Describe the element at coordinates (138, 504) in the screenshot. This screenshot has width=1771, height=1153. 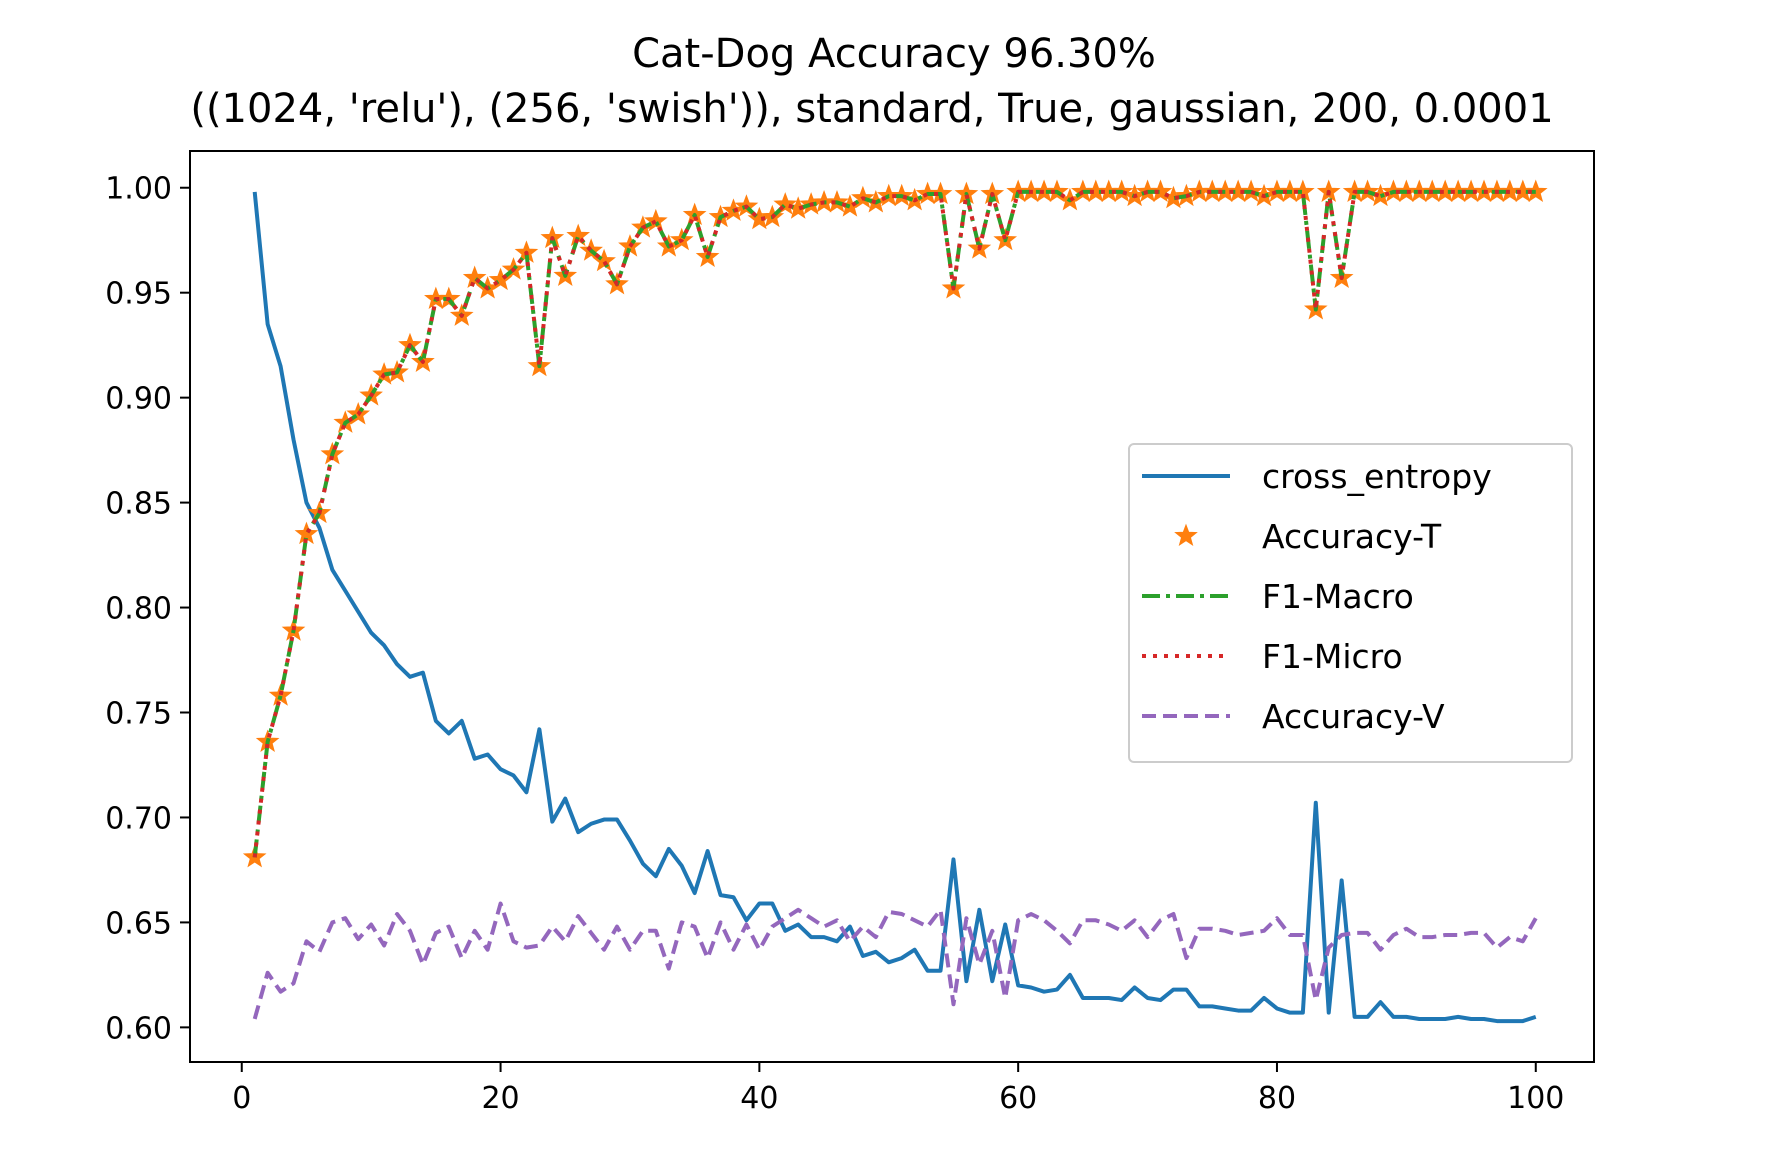
I see `y-tick-label-5: 0.85` at that location.